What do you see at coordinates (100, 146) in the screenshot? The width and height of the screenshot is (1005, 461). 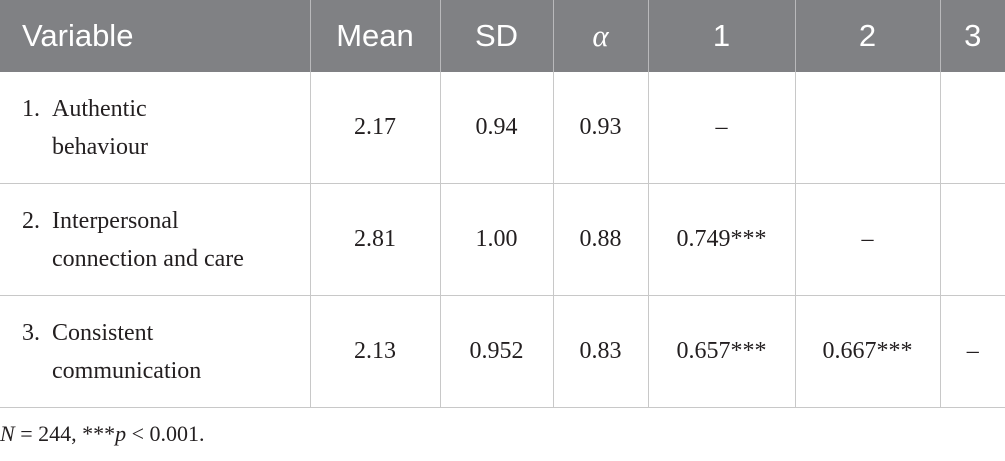 I see `variable-line: behaviour` at bounding box center [100, 146].